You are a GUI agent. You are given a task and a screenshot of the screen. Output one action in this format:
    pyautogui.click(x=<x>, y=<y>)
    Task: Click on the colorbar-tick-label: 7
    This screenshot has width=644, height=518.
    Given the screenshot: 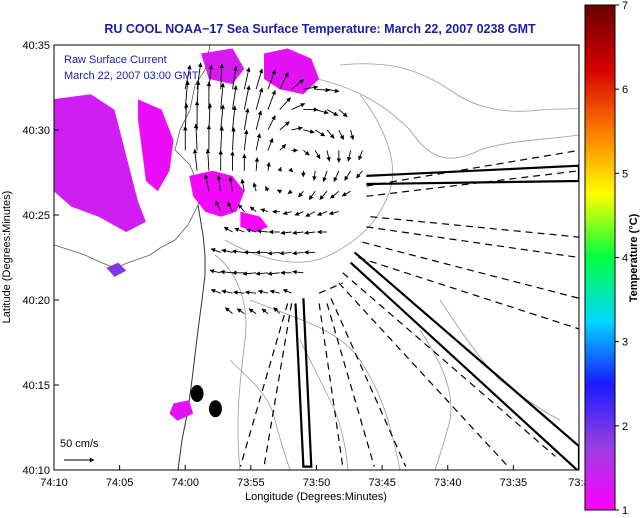 What is the action you would take?
    pyautogui.click(x=625, y=6)
    